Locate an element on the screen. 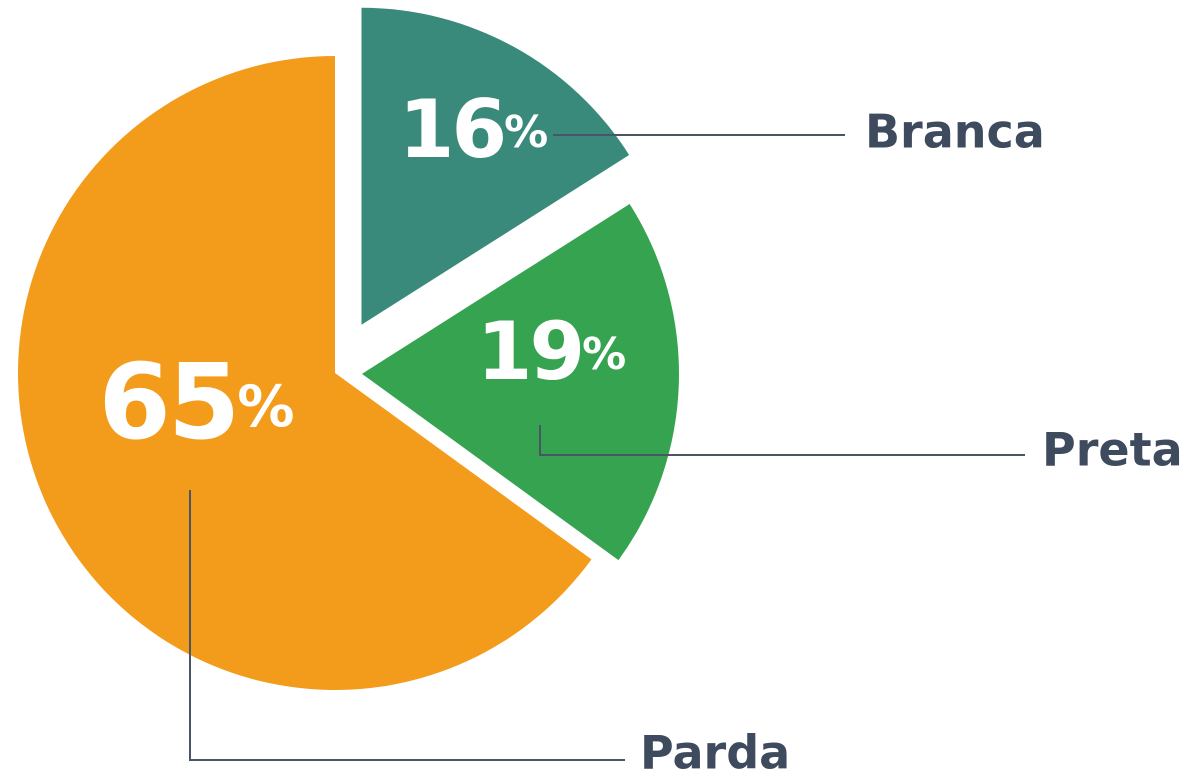 This screenshot has height=778, width=1187. category-label: Parda is located at coordinates (715, 752).